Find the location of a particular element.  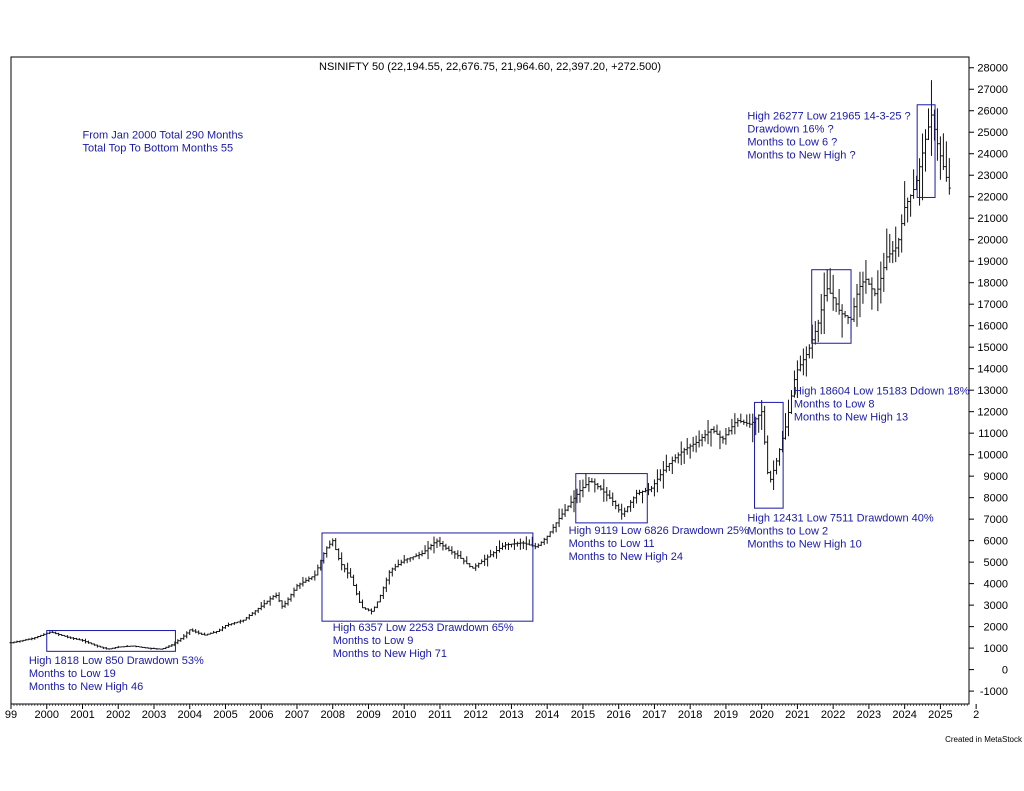

x-tick-label: 2003 is located at coordinates (154, 715).